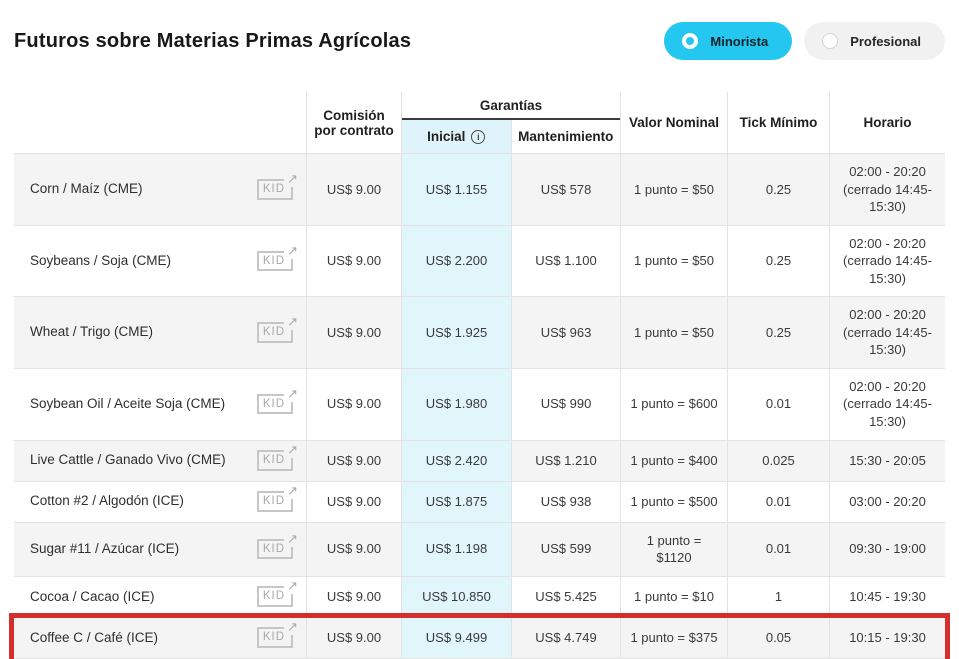  I want to click on product-cell: Sugar #11 / Azúcar (ICE) KID ↗, so click(160, 549).